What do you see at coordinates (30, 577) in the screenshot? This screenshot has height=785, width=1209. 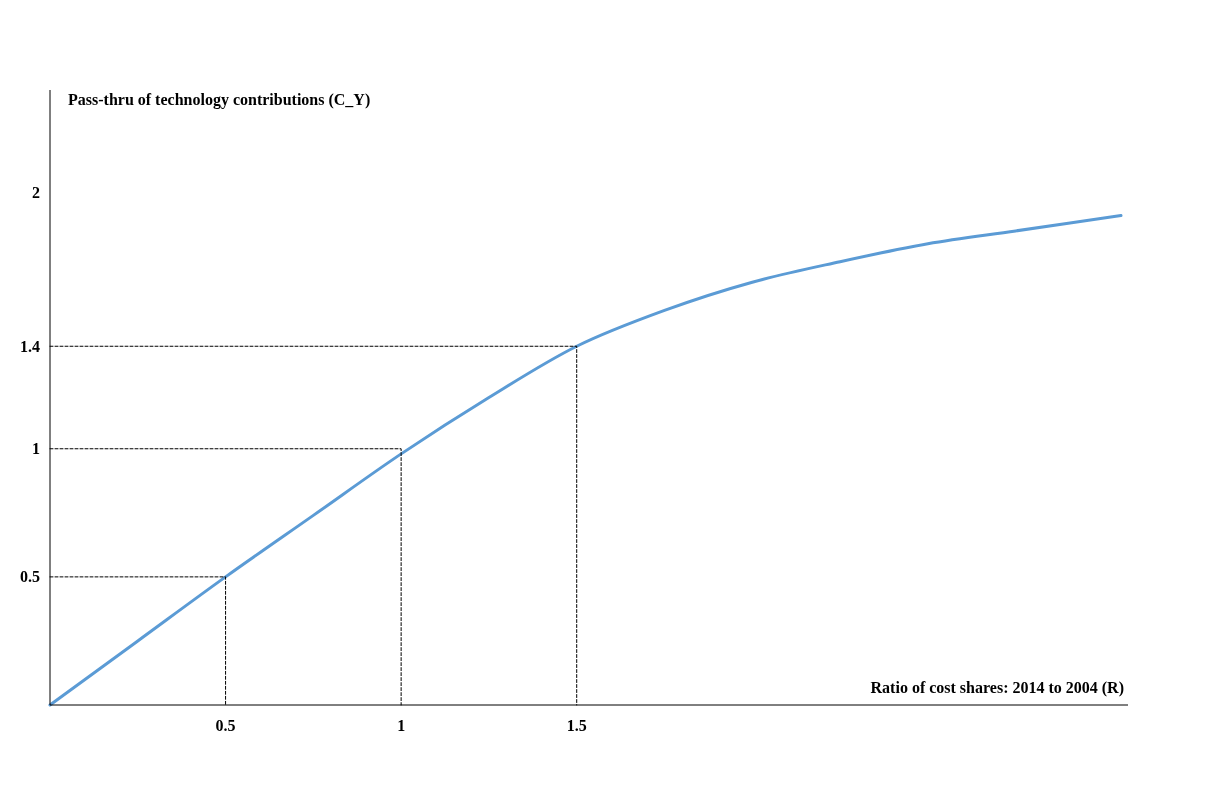 I see `y-tick-label: 0.5` at bounding box center [30, 577].